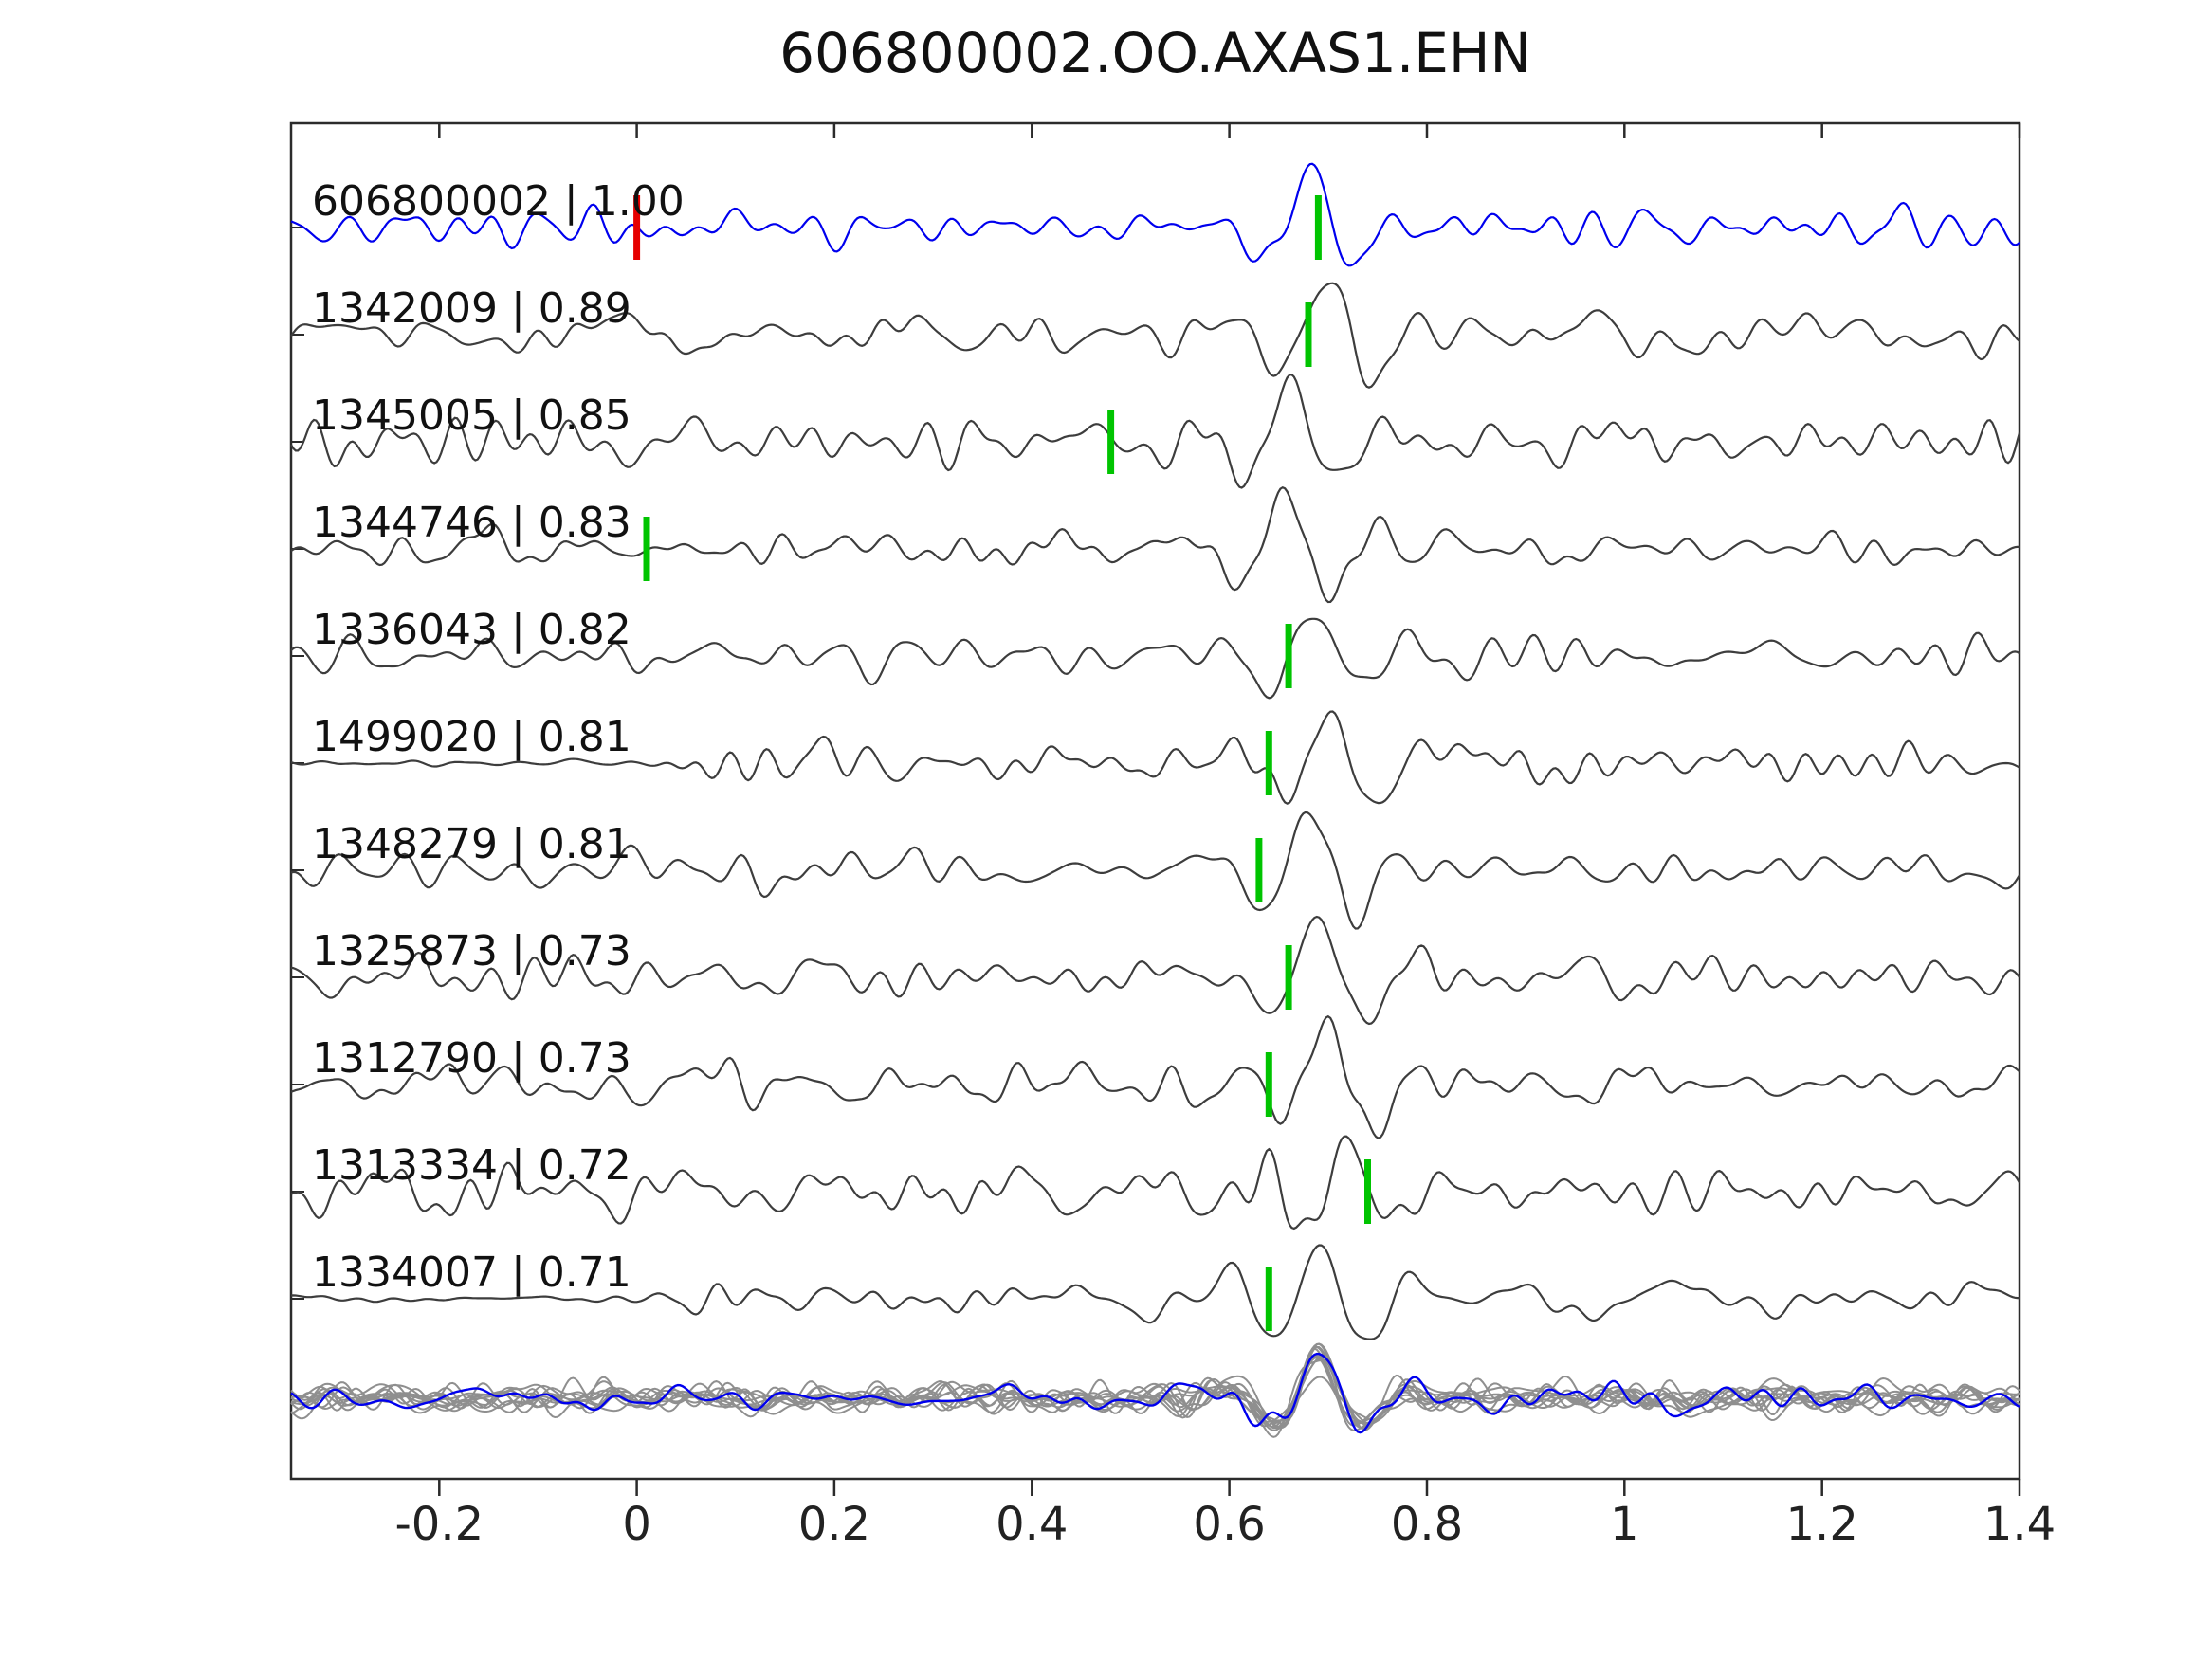  I want to click on trace-label-1345005: 1345005 | 0.85, so click(471, 416).